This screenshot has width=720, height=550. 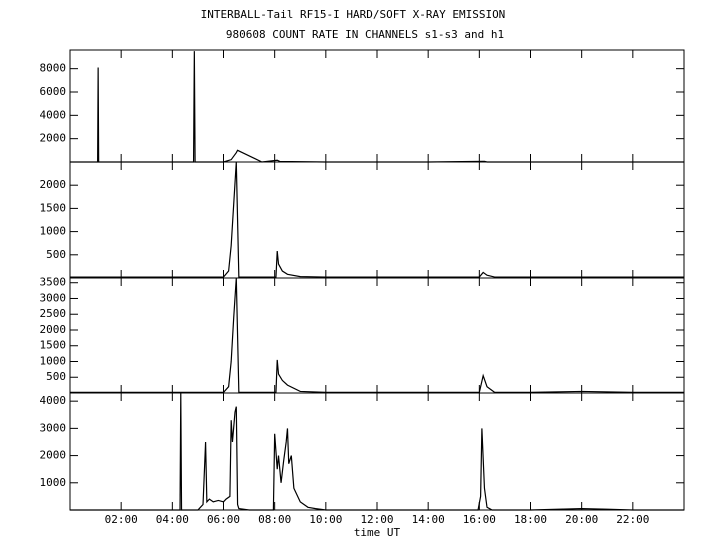 I want to click on x-tick-label: 18:00, so click(x=530, y=519).